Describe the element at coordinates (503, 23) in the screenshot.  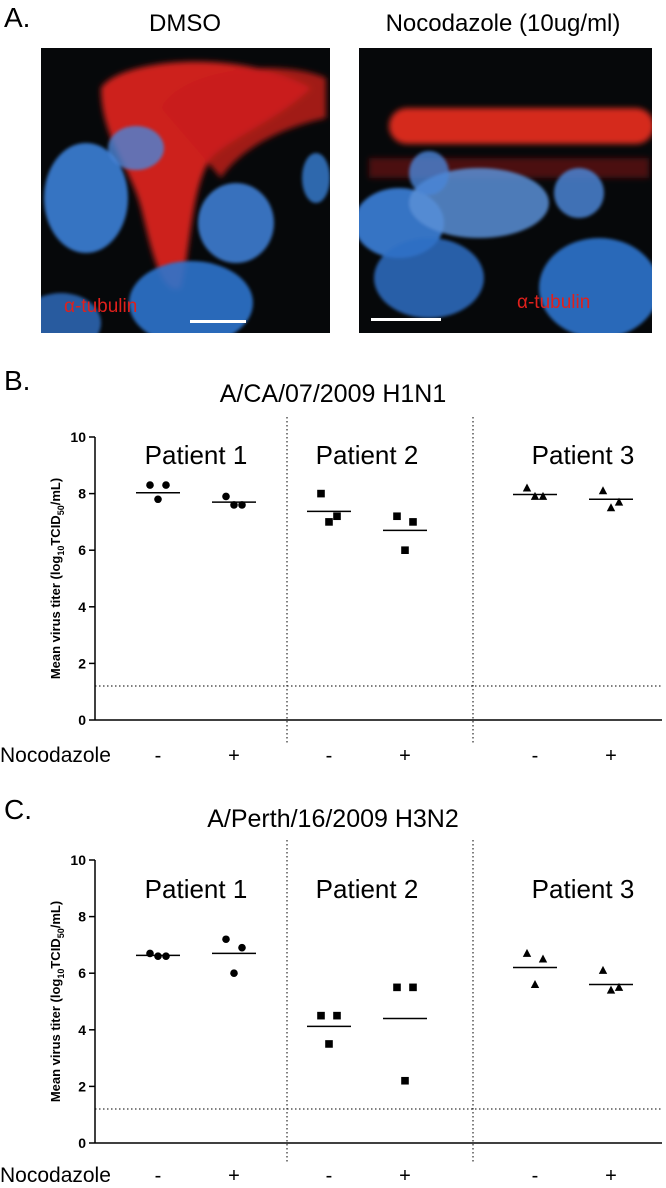
I see `nocodazole-title: Nocodazole (10ug/ml)` at that location.